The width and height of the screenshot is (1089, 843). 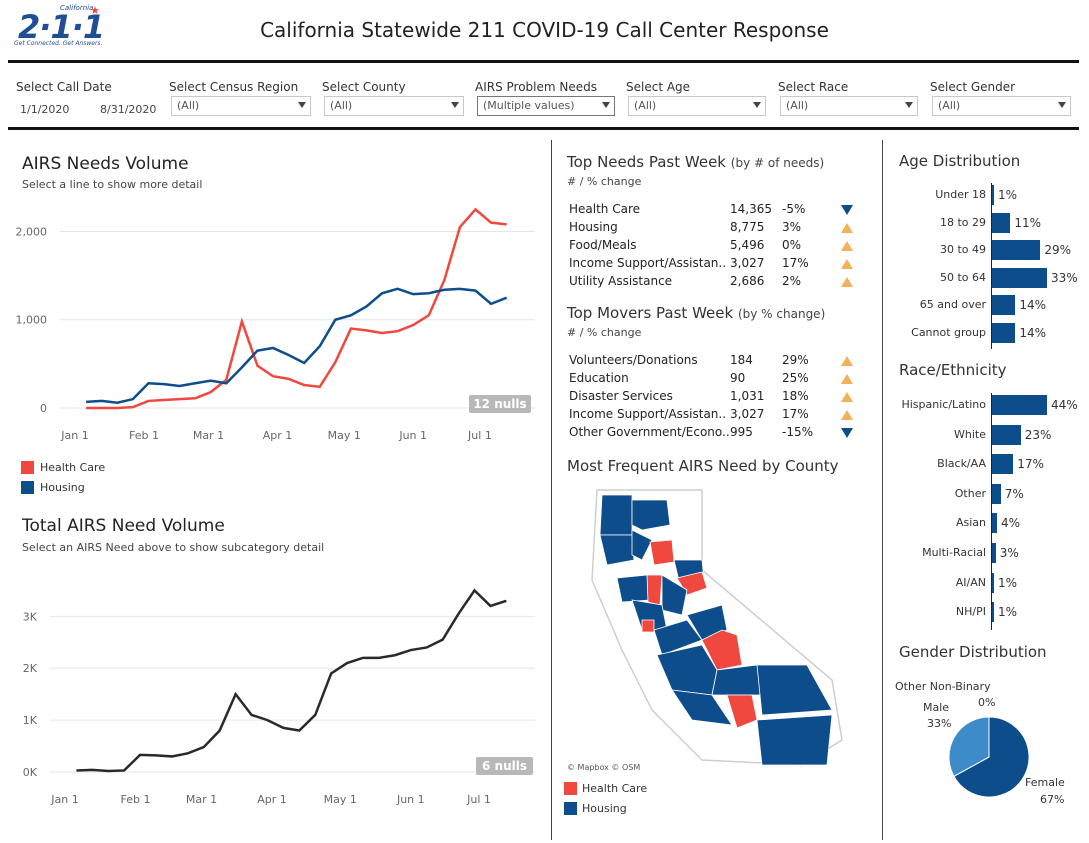 I want to click on top-needs-row: Health Care 14,365 -5%, so click(x=719, y=211).